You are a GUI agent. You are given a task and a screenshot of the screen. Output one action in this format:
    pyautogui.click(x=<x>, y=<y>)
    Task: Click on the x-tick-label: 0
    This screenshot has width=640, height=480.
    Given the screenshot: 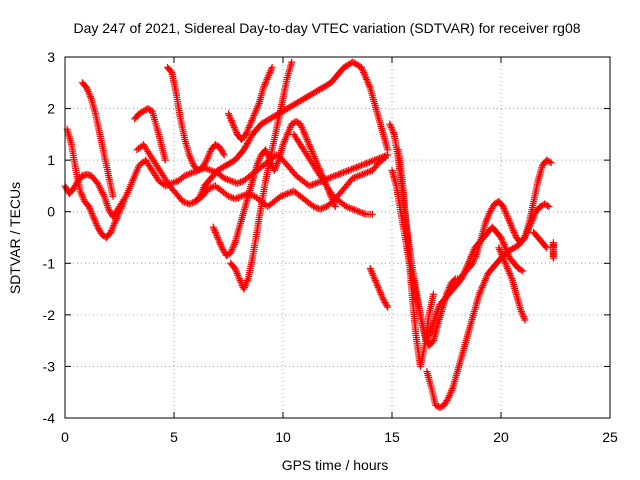 What is the action you would take?
    pyautogui.click(x=65, y=437)
    